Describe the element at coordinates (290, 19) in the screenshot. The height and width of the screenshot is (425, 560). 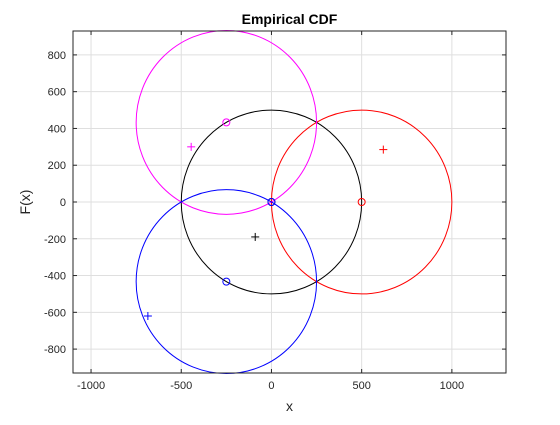
I see `chart-title: Empirical CDF` at that location.